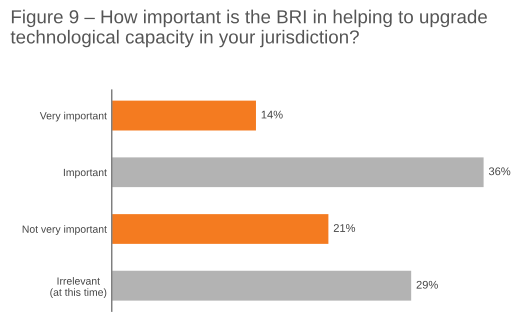 This screenshot has width=520, height=321. Describe the element at coordinates (248, 29) in the screenshot. I see `chart-title: Figure 9 – How important is the BRI in helping to upgrade technological capacity in your jurisdiction?` at that location.